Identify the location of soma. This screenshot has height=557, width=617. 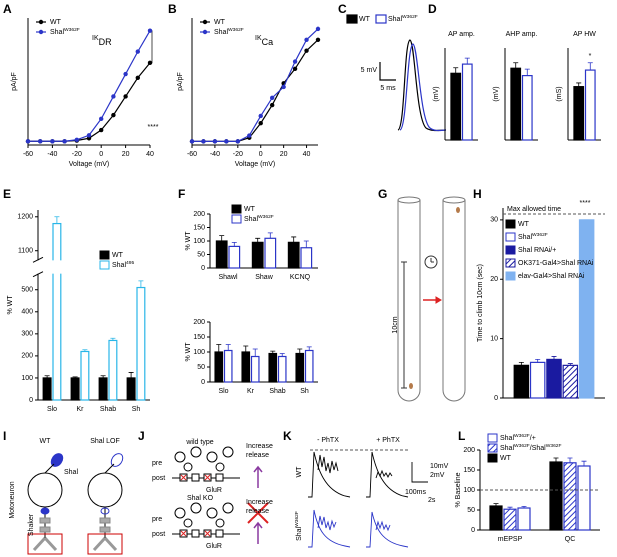
(45, 490).